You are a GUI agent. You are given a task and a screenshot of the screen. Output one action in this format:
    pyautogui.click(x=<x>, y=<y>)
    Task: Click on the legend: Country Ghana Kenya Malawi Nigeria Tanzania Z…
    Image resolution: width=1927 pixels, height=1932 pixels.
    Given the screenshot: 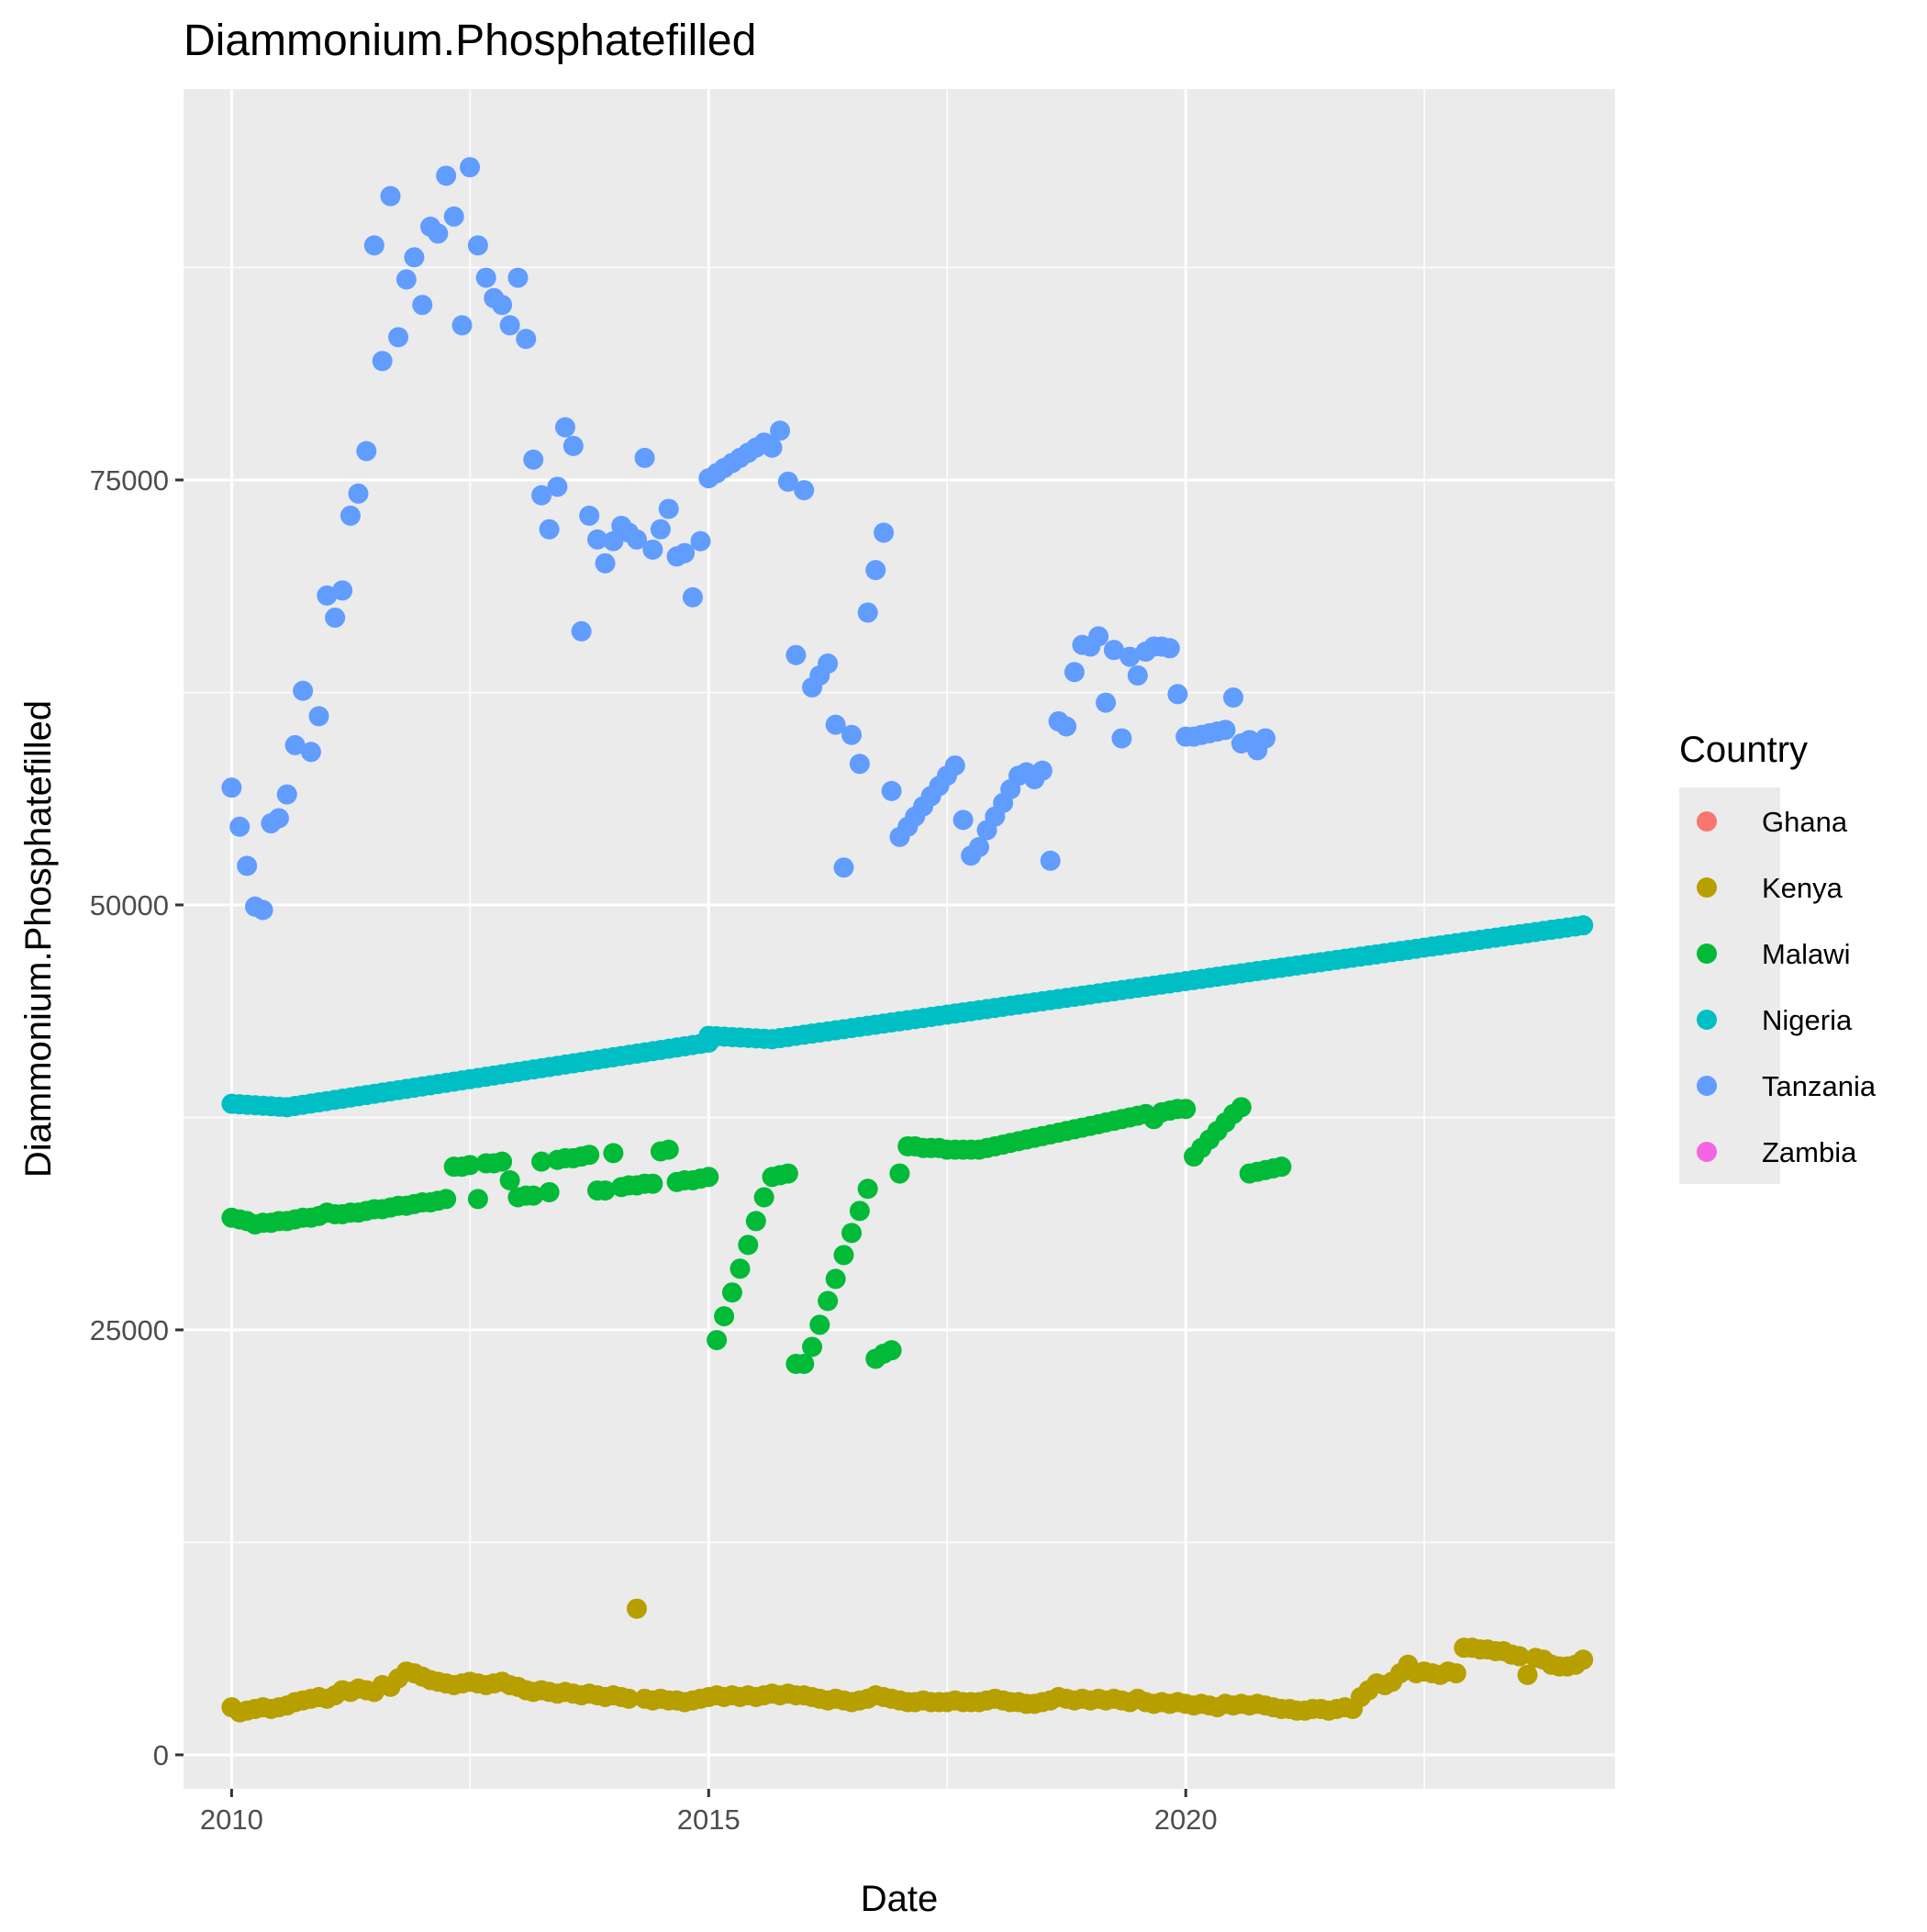 What is the action you would take?
    pyautogui.click(x=1778, y=957)
    